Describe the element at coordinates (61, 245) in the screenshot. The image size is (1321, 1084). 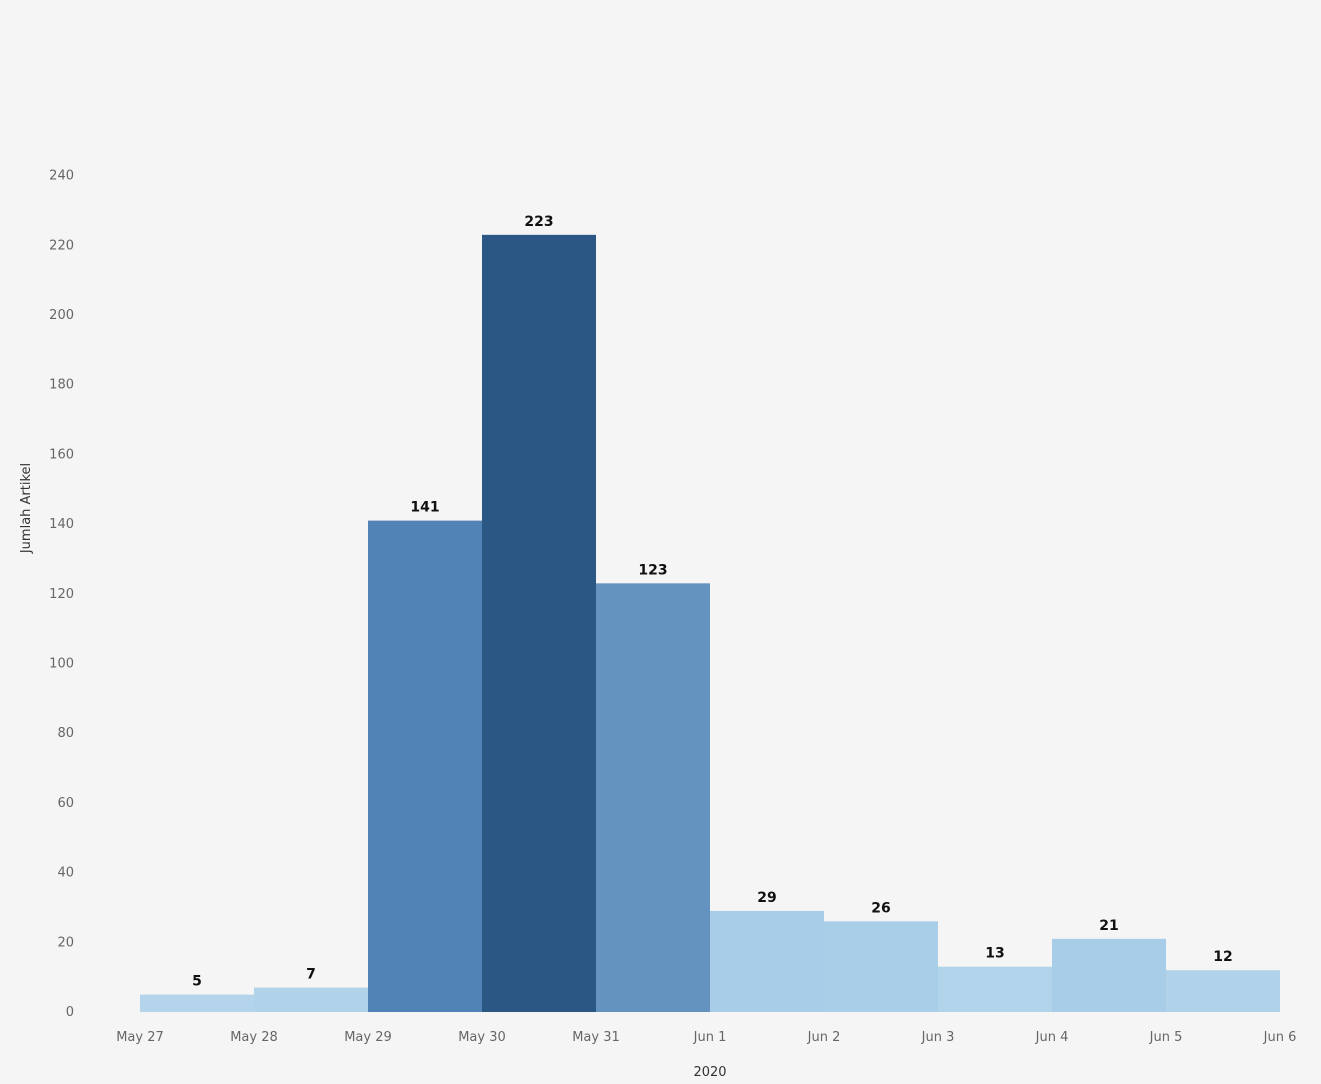
I see `y-tick-label: 220` at that location.